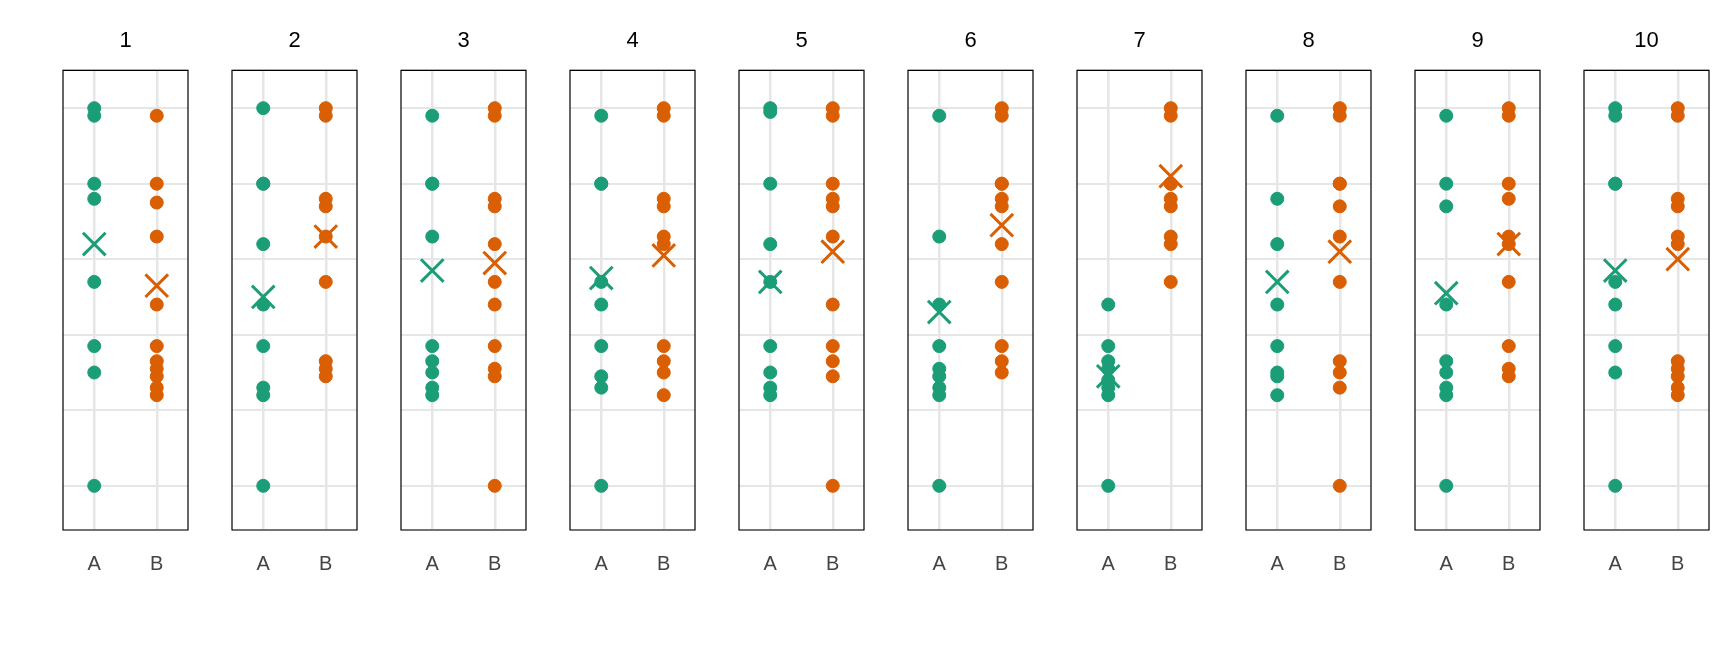  What do you see at coordinates (1308, 40) in the screenshot?
I see `chart-title: 8` at bounding box center [1308, 40].